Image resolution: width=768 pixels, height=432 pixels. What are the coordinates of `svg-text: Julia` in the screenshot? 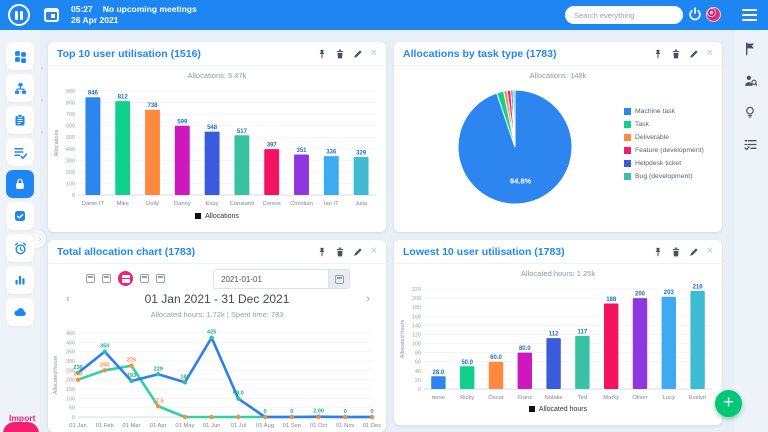 It's located at (361, 204).